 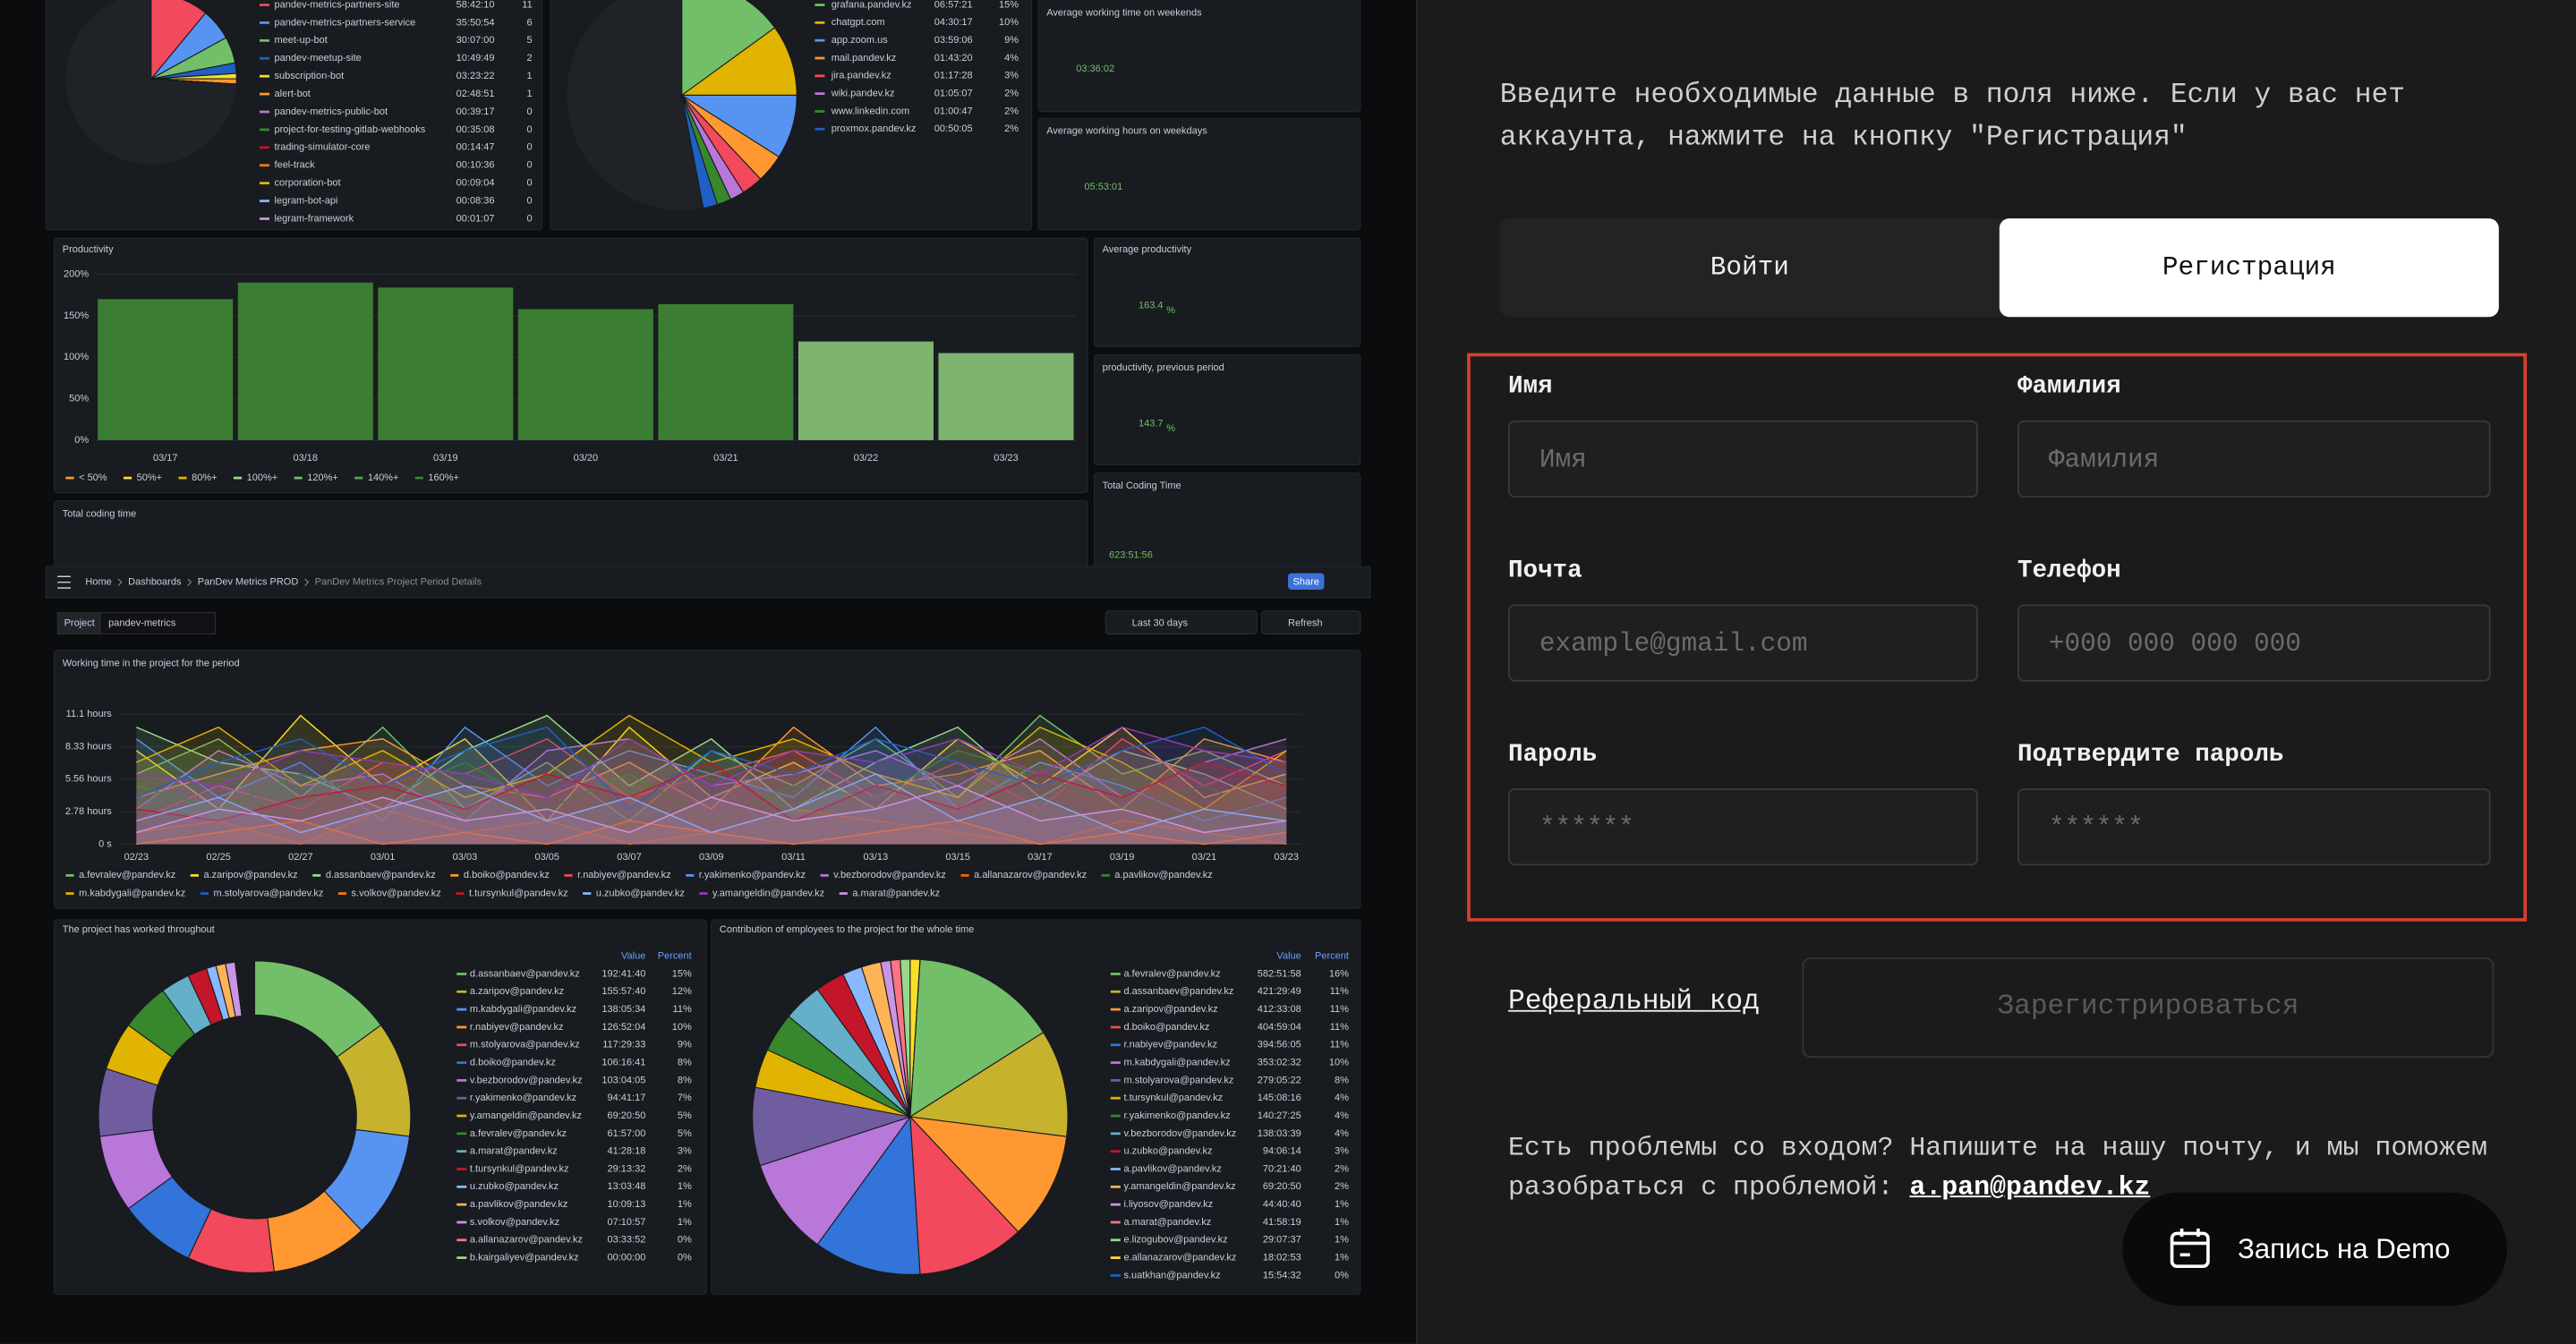 What do you see at coordinates (2249, 268) in the screenshot?
I see `register-tab: Регистрация` at bounding box center [2249, 268].